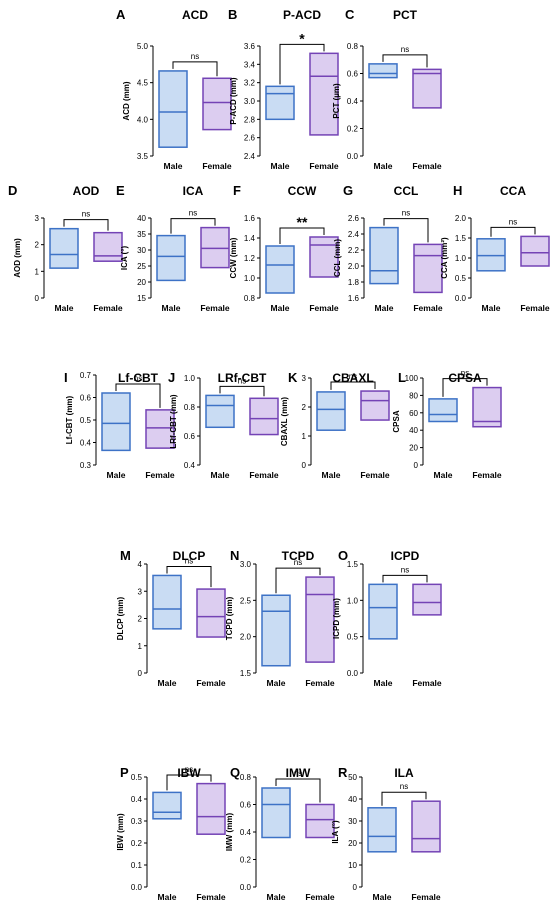 Image resolution: width=550 pixels, height=913 pixels. What do you see at coordinates (354, 218) in the screenshot?
I see `y-tick-label: 2.6` at bounding box center [354, 218].